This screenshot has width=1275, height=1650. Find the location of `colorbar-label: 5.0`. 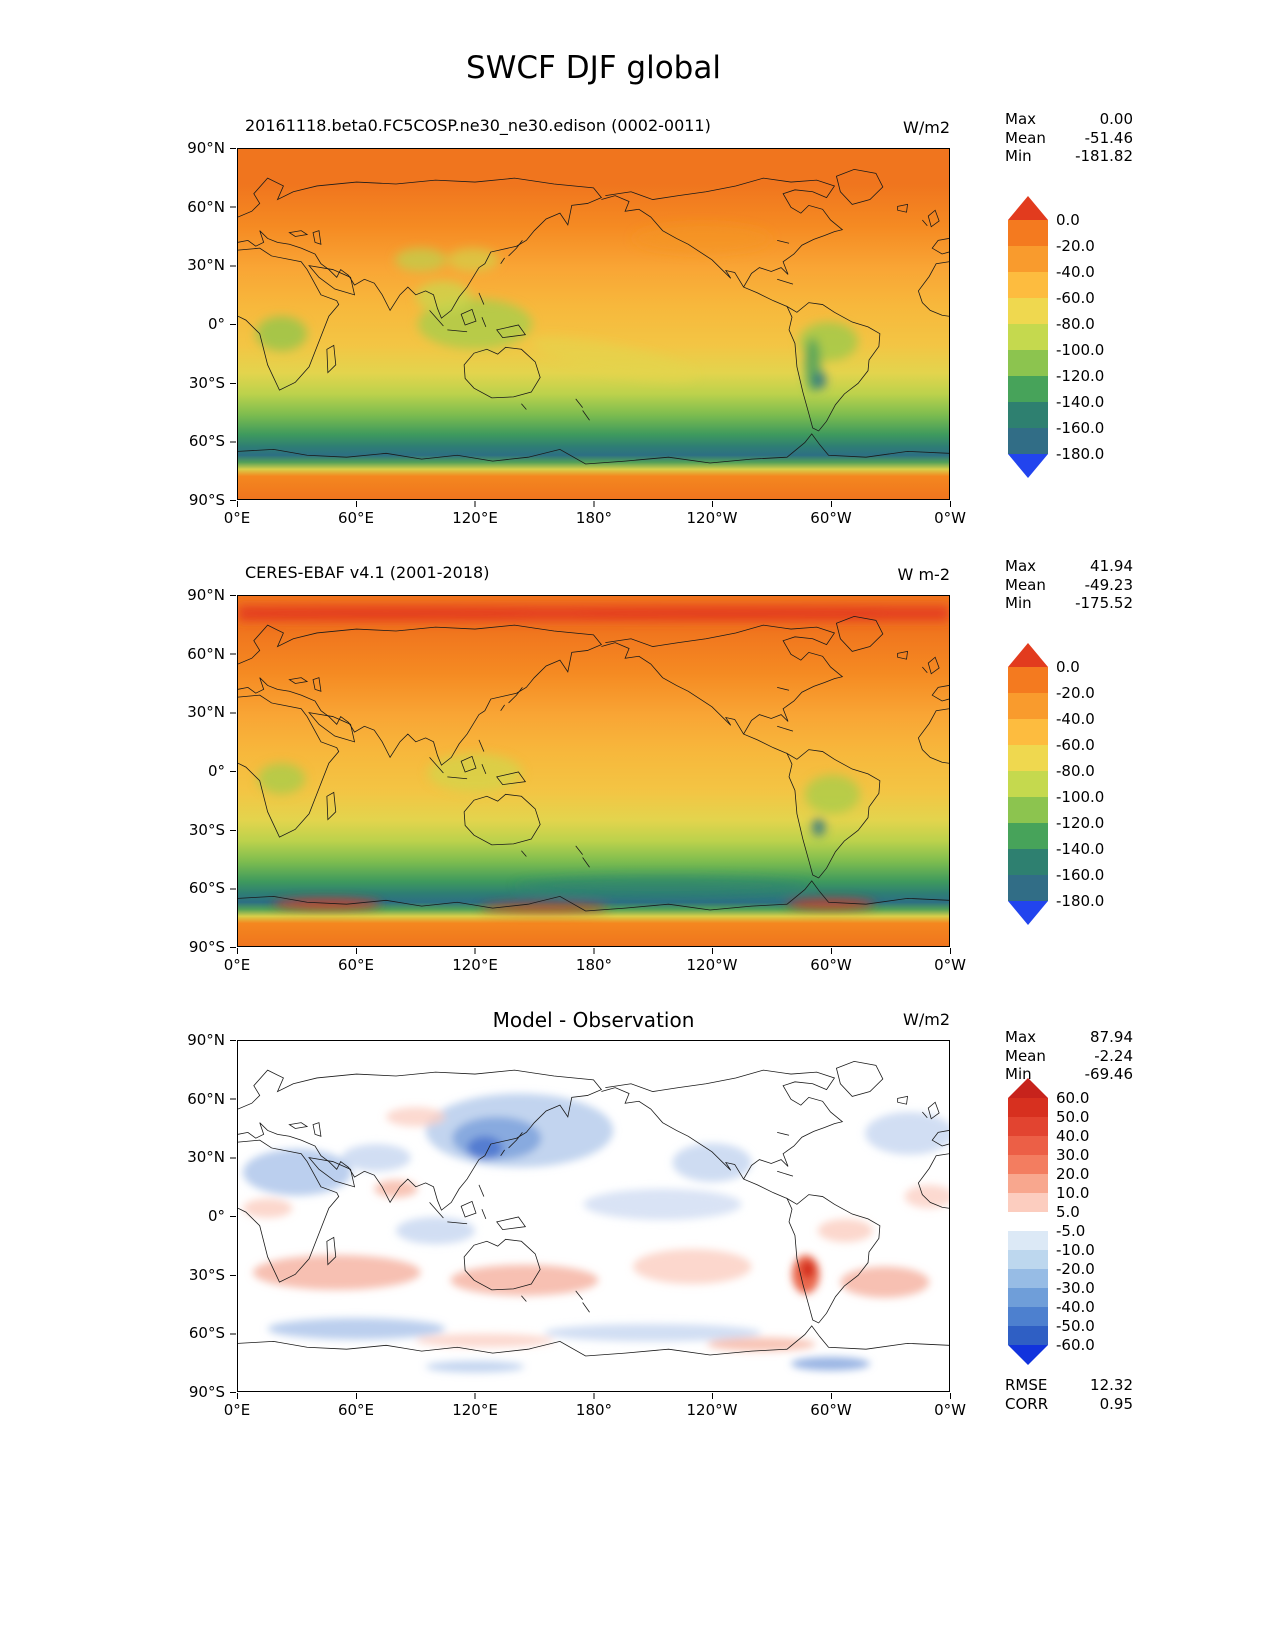

colorbar-label: 5.0 is located at coordinates (1068, 1212).